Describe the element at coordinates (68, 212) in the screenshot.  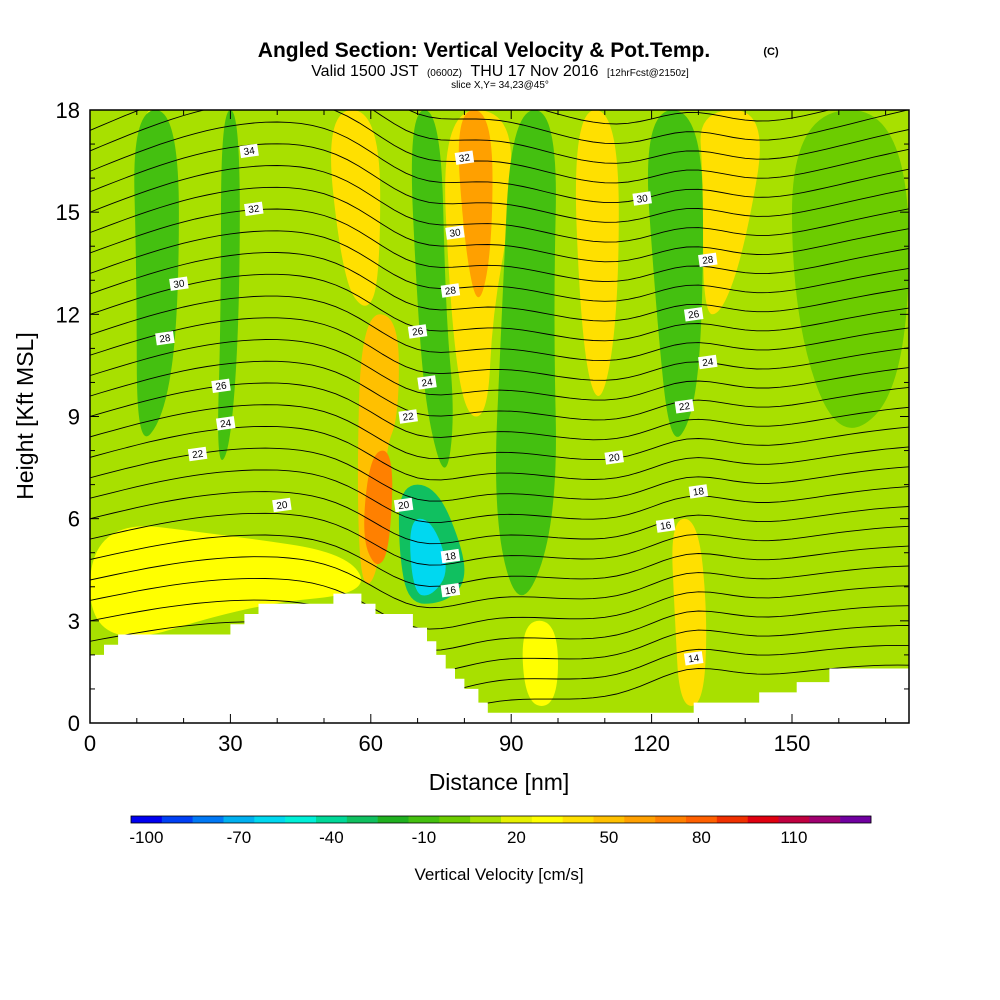
I see `y-tick-label: 15` at that location.